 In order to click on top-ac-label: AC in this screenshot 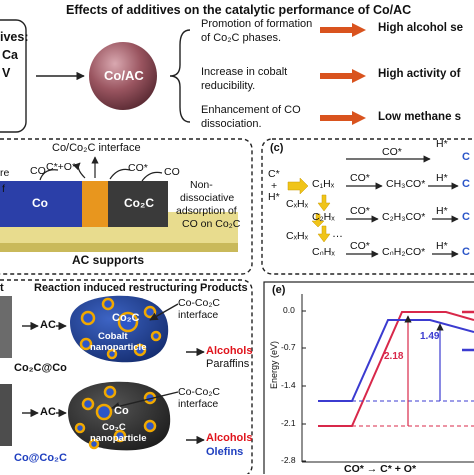, I will do `click(48, 325)`.